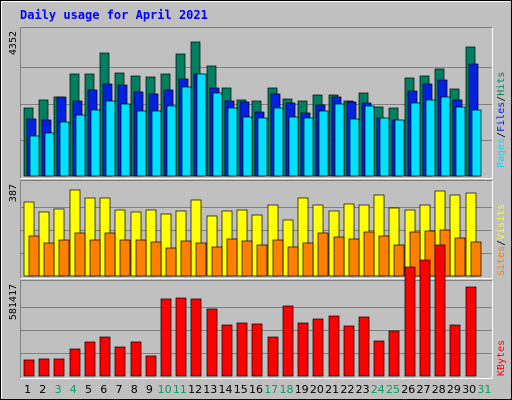  Describe the element at coordinates (378, 389) in the screenshot. I see `x-tick-label: 24` at that location.